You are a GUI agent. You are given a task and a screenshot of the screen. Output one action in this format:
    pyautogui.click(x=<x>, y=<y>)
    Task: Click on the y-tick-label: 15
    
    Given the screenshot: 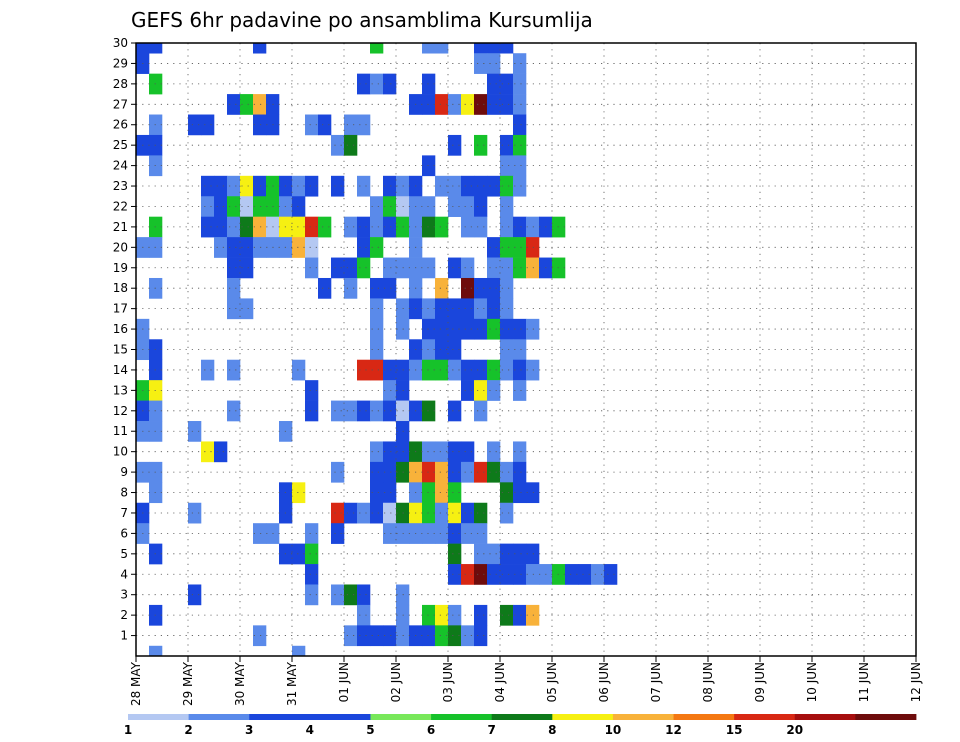 What is the action you would take?
    pyautogui.click(x=120, y=350)
    